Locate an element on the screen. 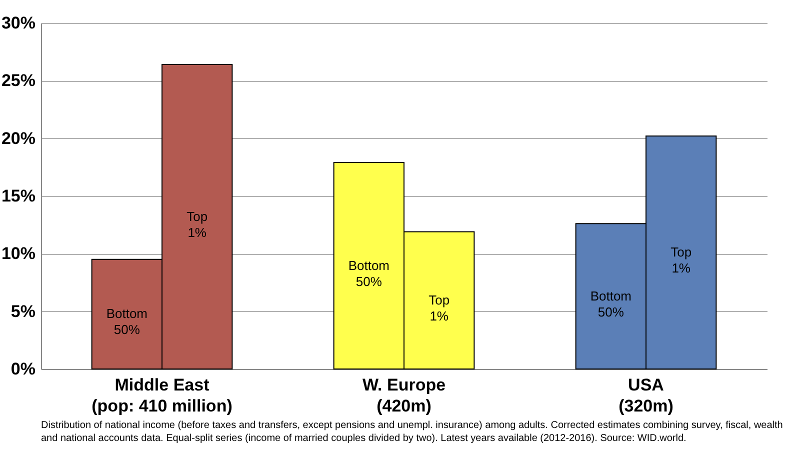 This screenshot has width=786, height=457. y-tick-label: 0% is located at coordinates (23, 369).